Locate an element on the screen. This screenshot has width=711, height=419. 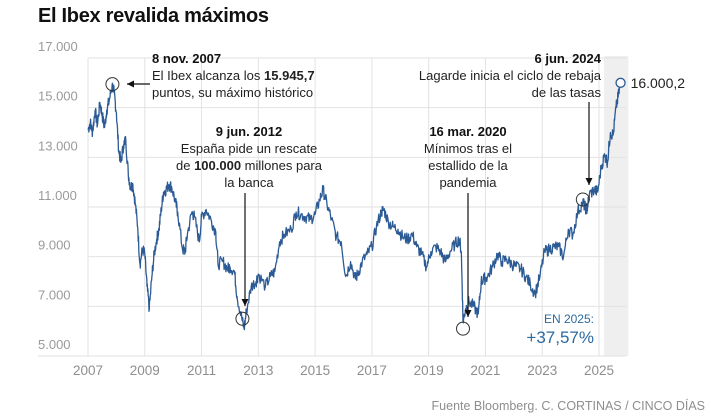
annotation-line: Lagarde inicia el ciclo de rebaja is located at coordinates (510, 75).